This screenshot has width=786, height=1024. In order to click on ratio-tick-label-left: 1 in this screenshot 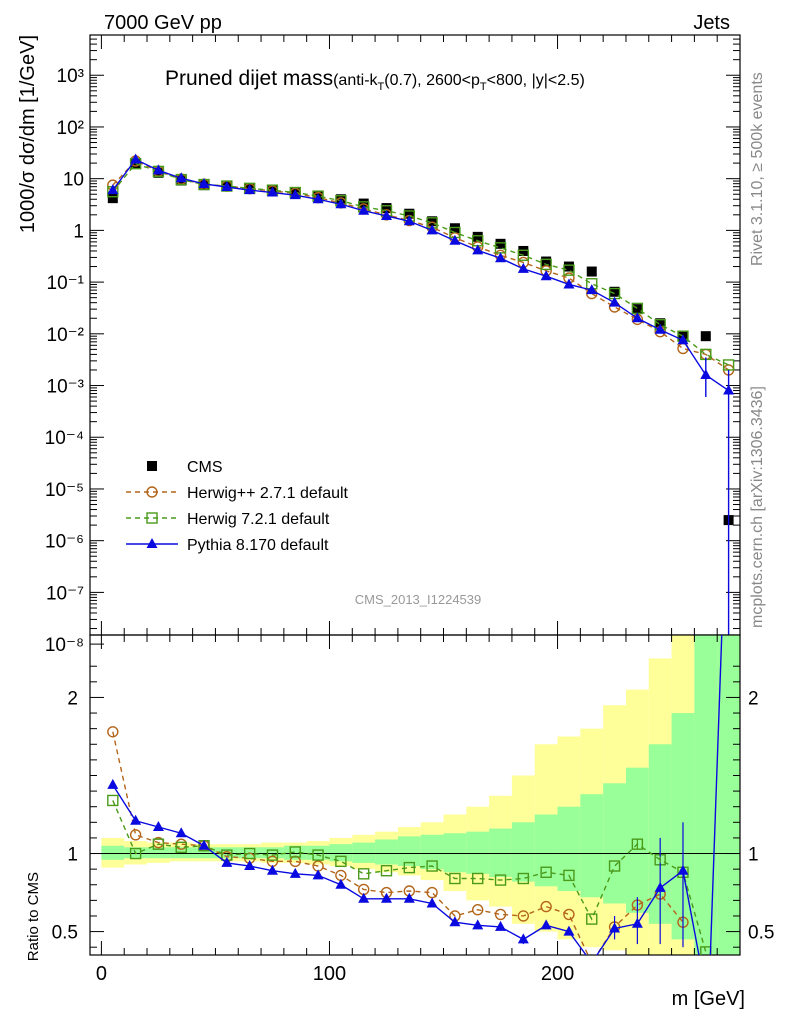, I will do `click(72, 855)`.